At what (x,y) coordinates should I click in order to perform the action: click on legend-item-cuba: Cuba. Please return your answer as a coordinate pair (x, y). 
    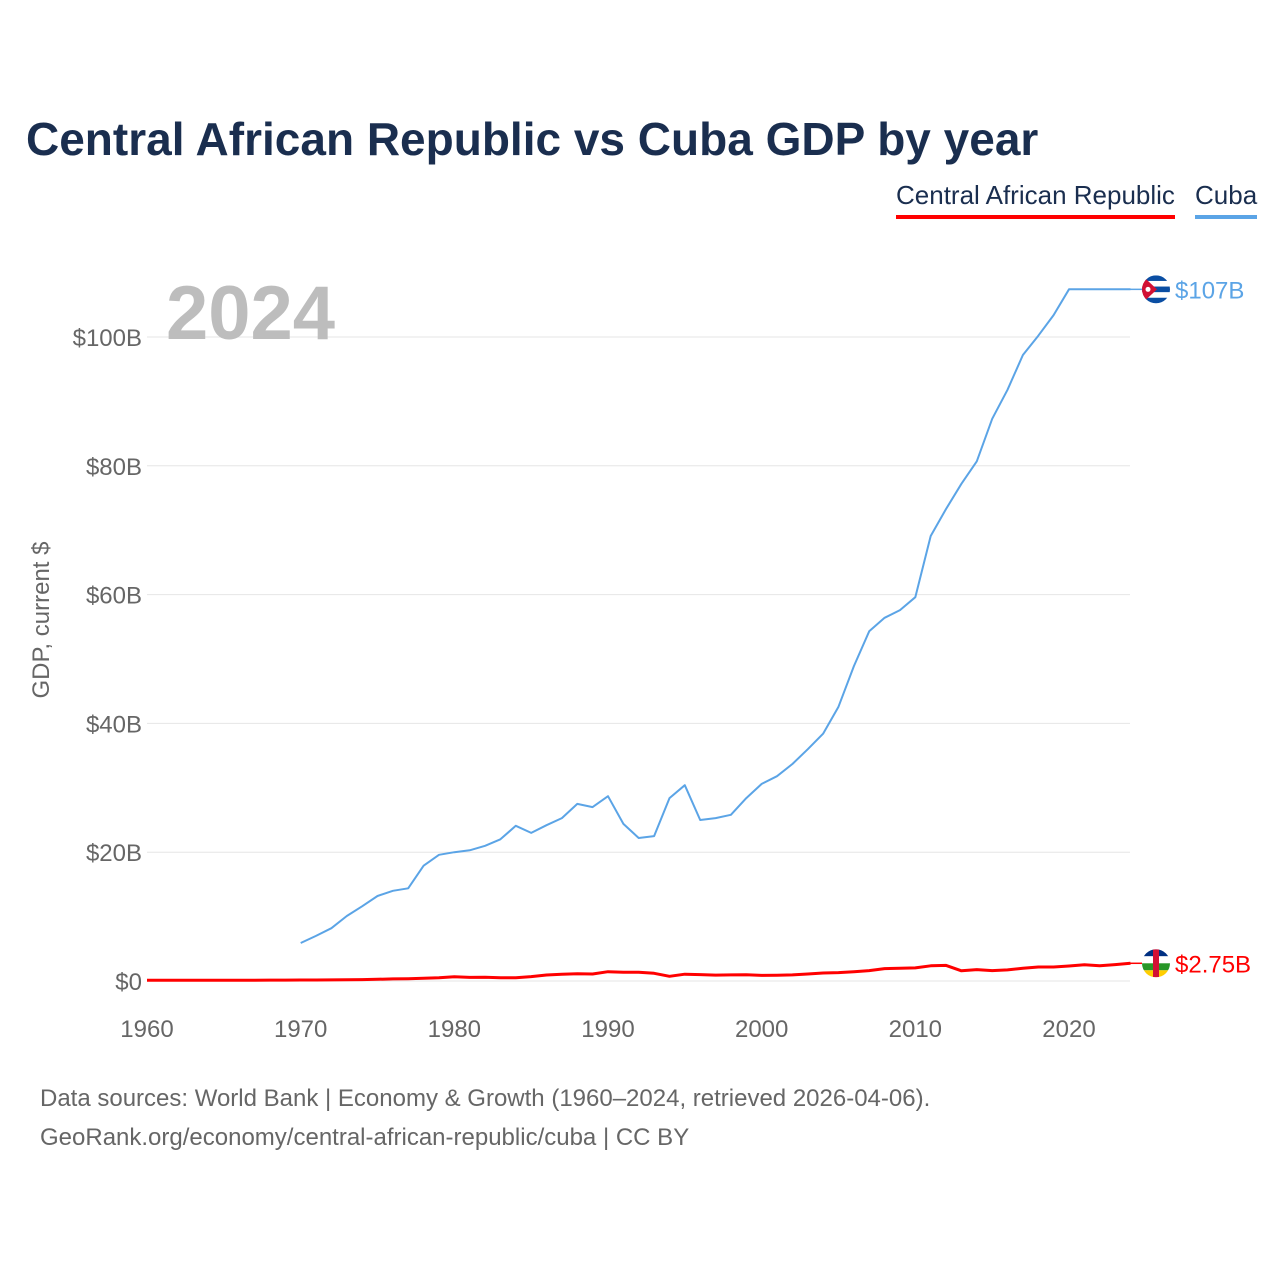
    Looking at the image, I should click on (1226, 199).